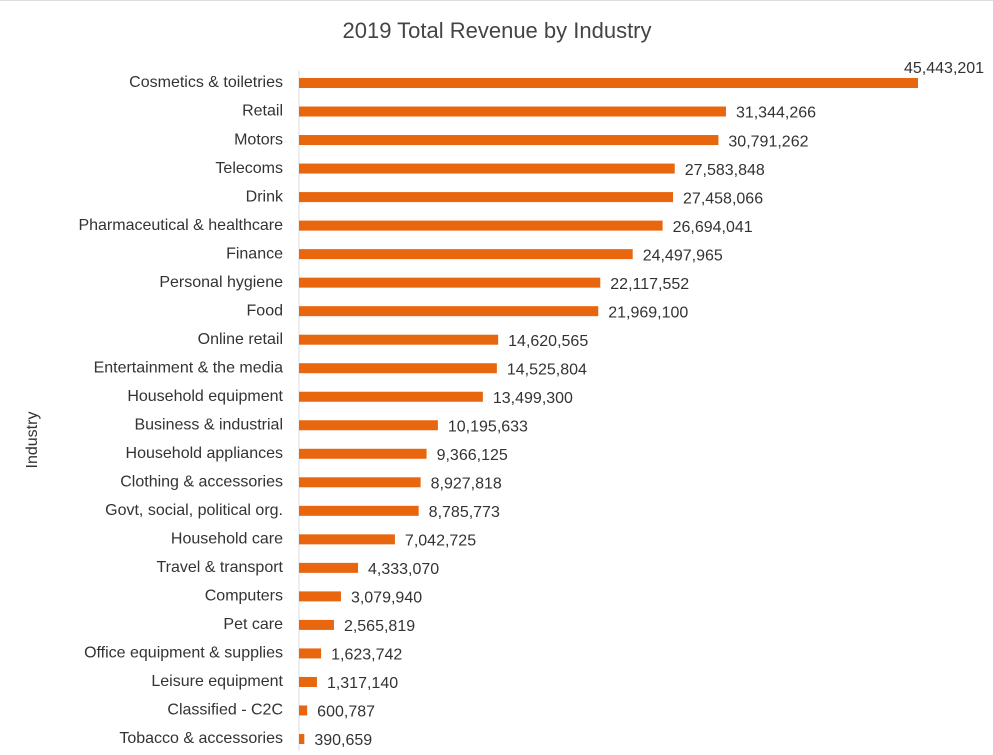 This screenshot has width=993, height=755. Describe the element at coordinates (217, 681) in the screenshot. I see `category-label: Leisure equipment` at that location.